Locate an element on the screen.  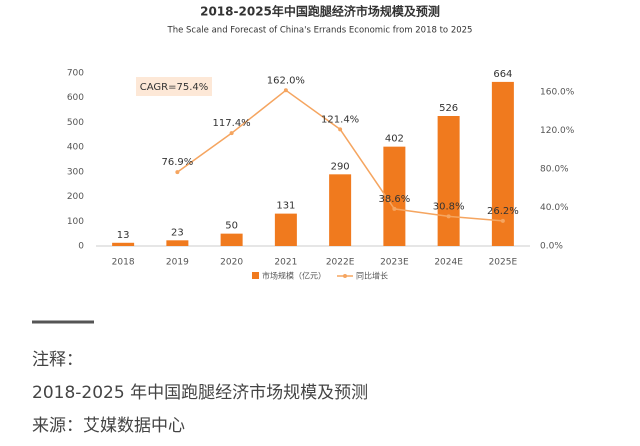
x-tick-label: 2020 is located at coordinates (231, 263).